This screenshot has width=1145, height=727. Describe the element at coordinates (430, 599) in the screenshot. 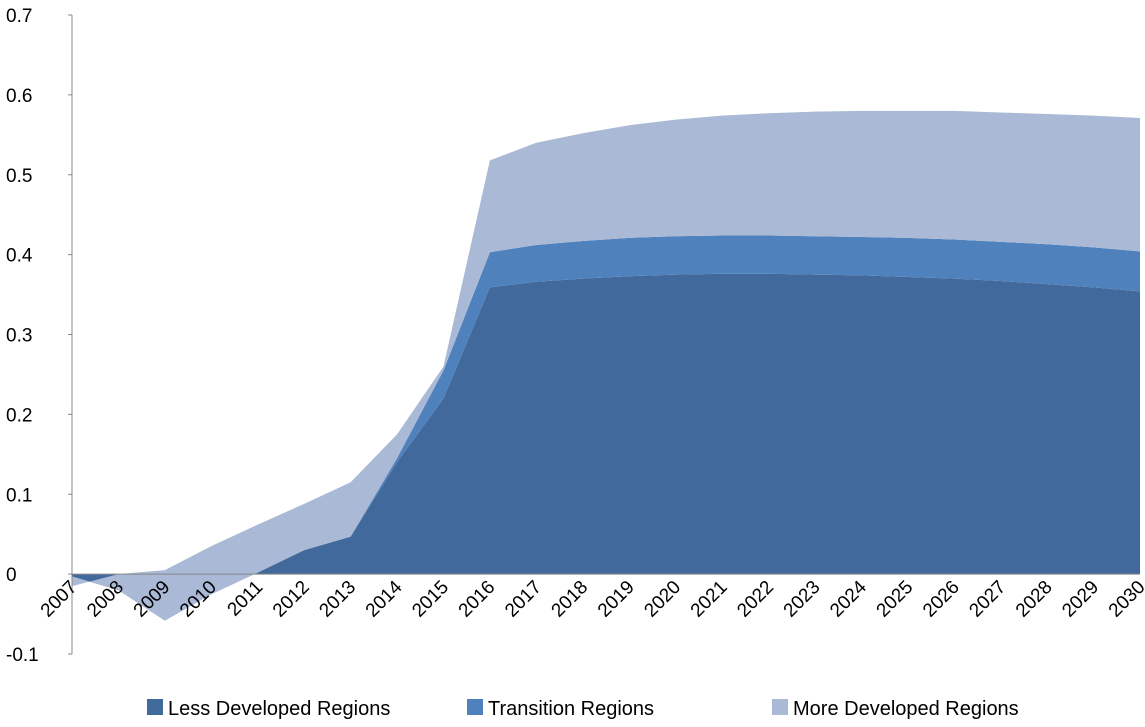

I see `x-tick-label: 2015` at that location.